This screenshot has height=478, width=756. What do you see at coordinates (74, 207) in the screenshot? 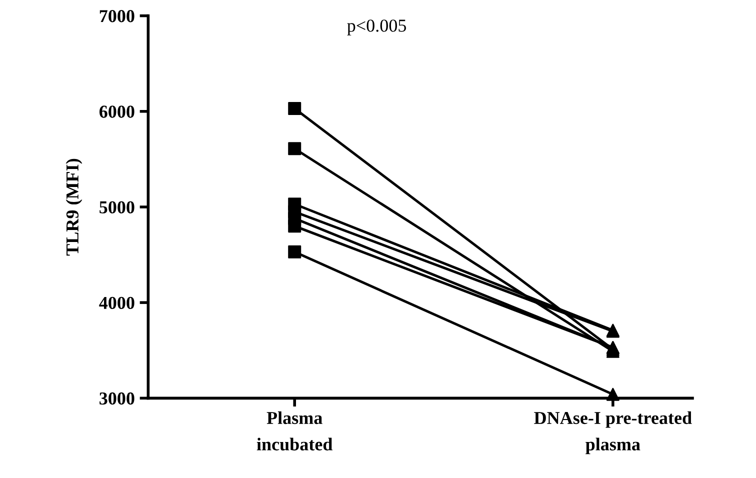
I see `y-axis-title: TLR9 (MFI)` at bounding box center [74, 207].